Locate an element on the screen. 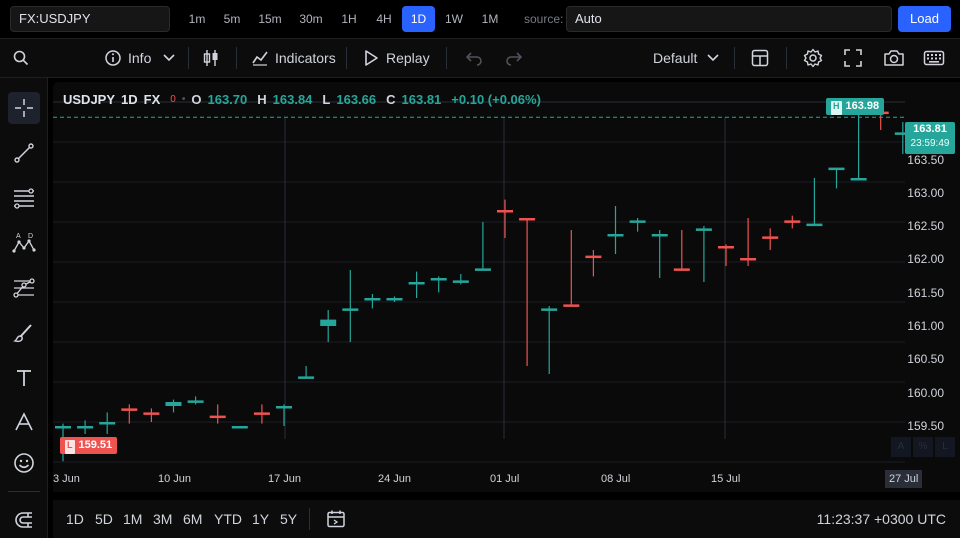 The image size is (960, 538). price-axis-label: 162.50 is located at coordinates (925, 226).